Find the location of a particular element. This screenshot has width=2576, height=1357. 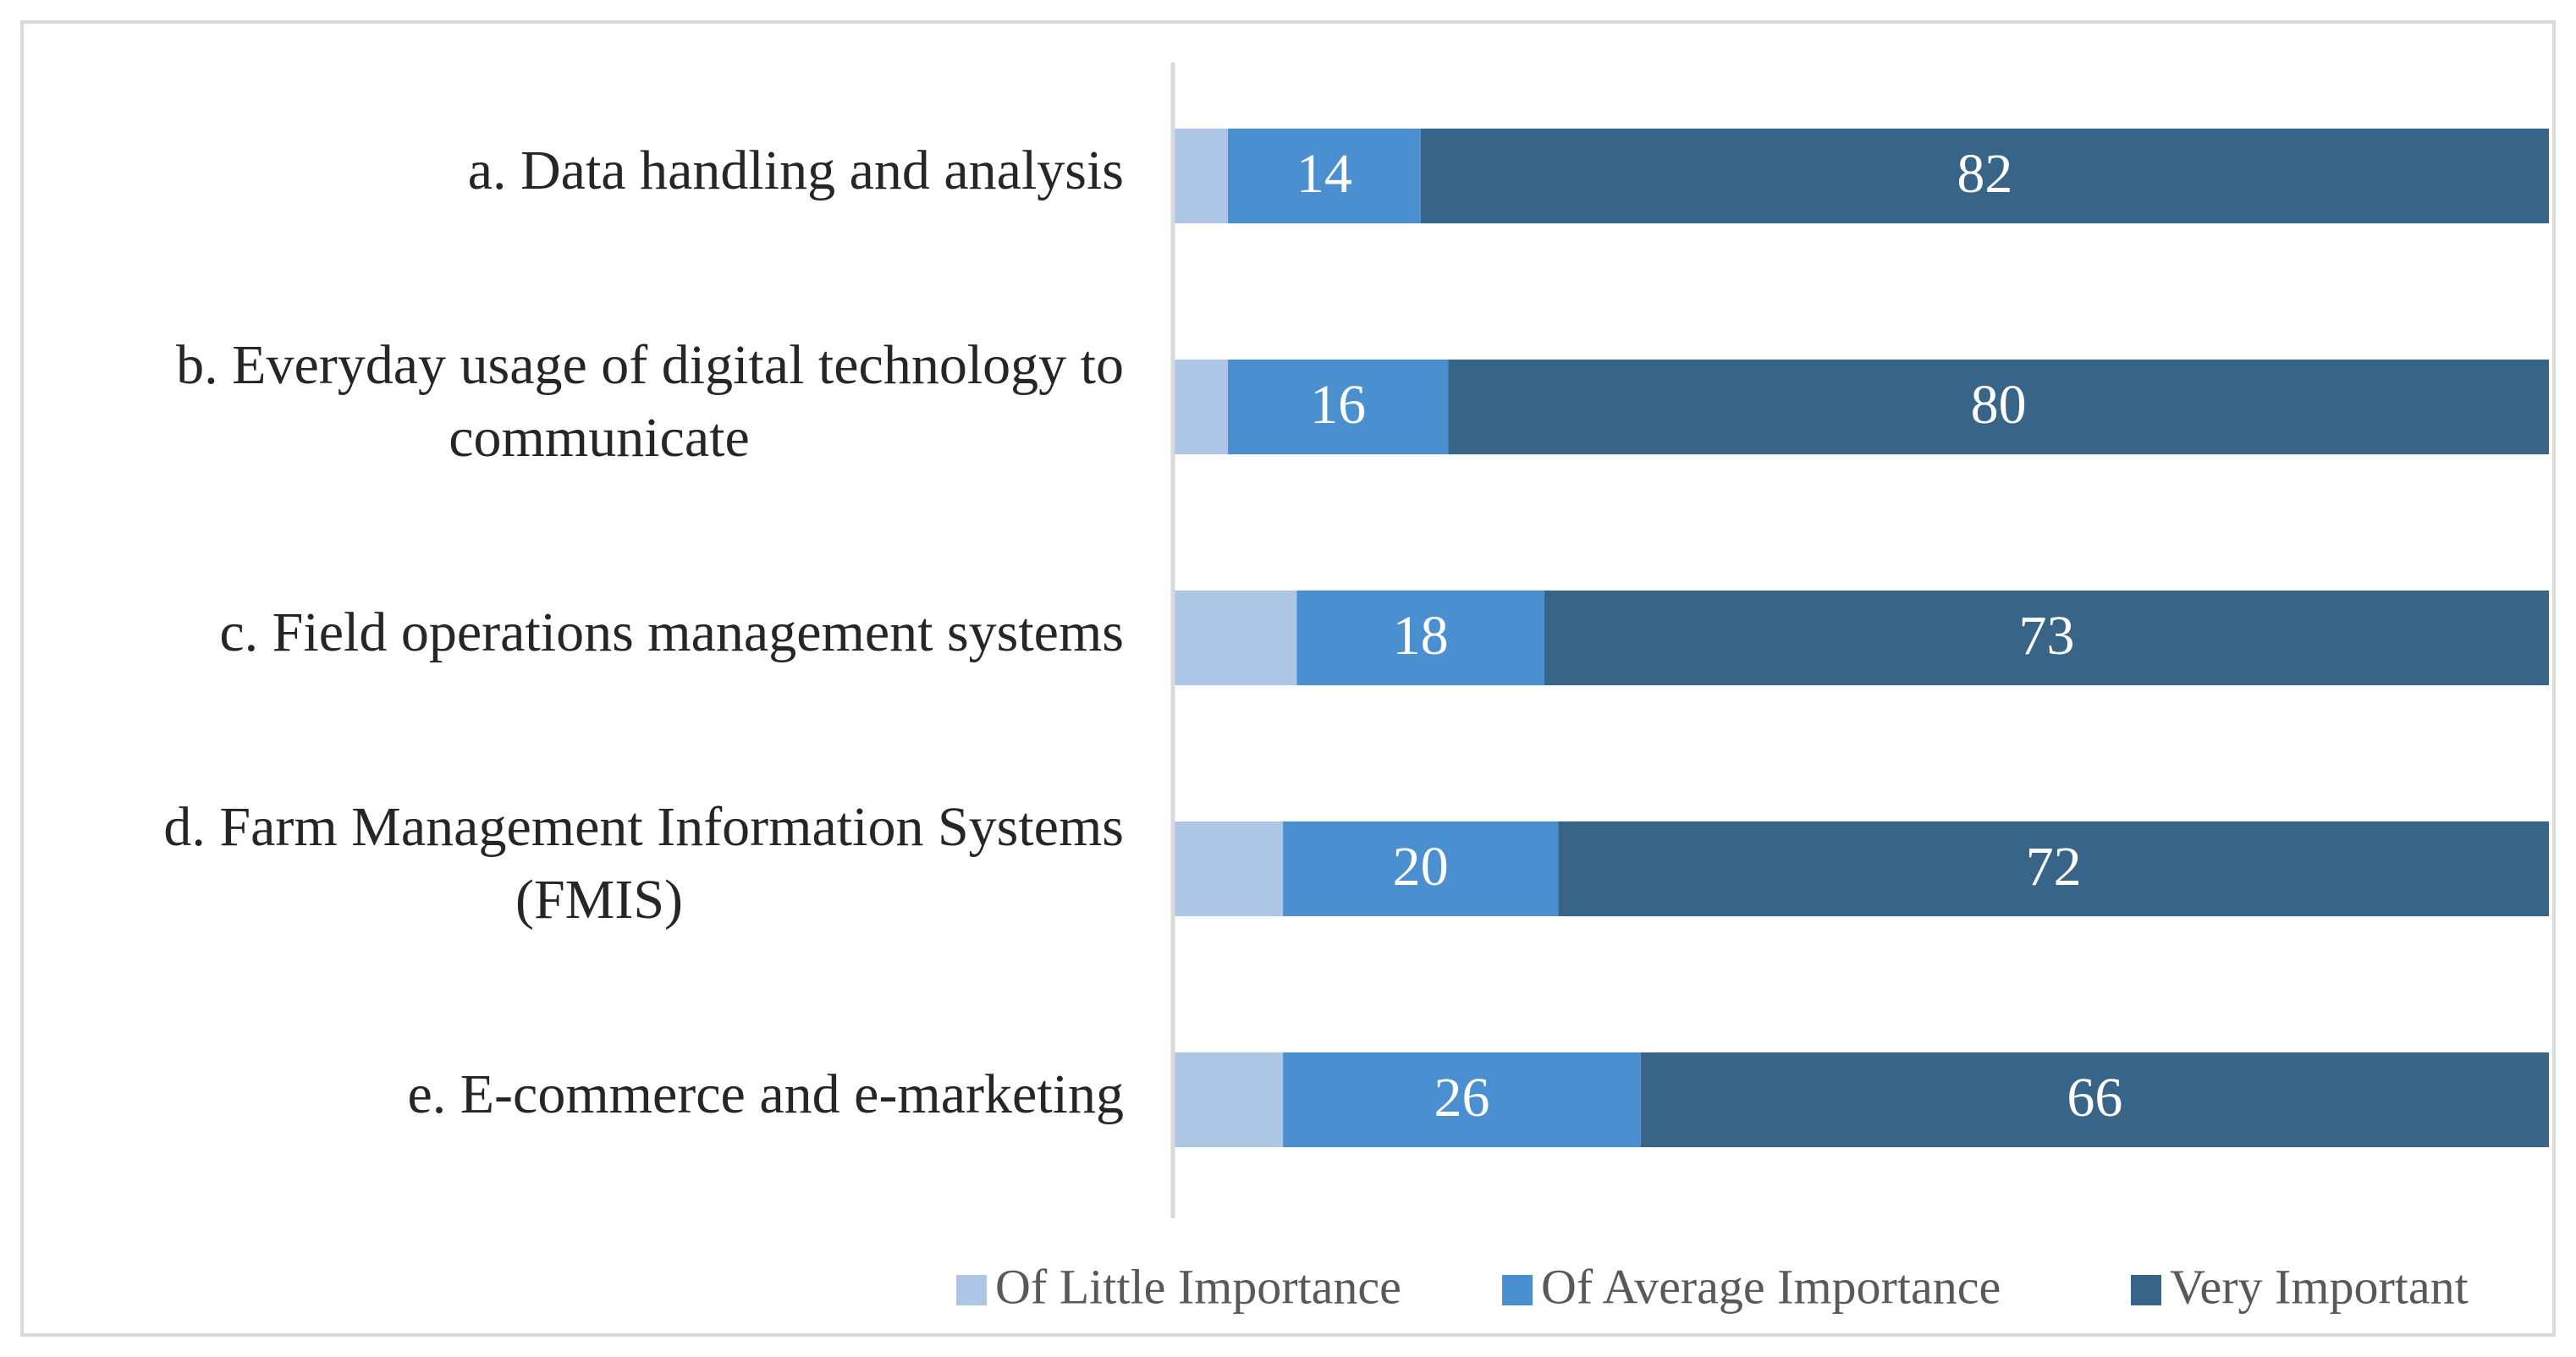

data-label: 66 is located at coordinates (2094, 1098).